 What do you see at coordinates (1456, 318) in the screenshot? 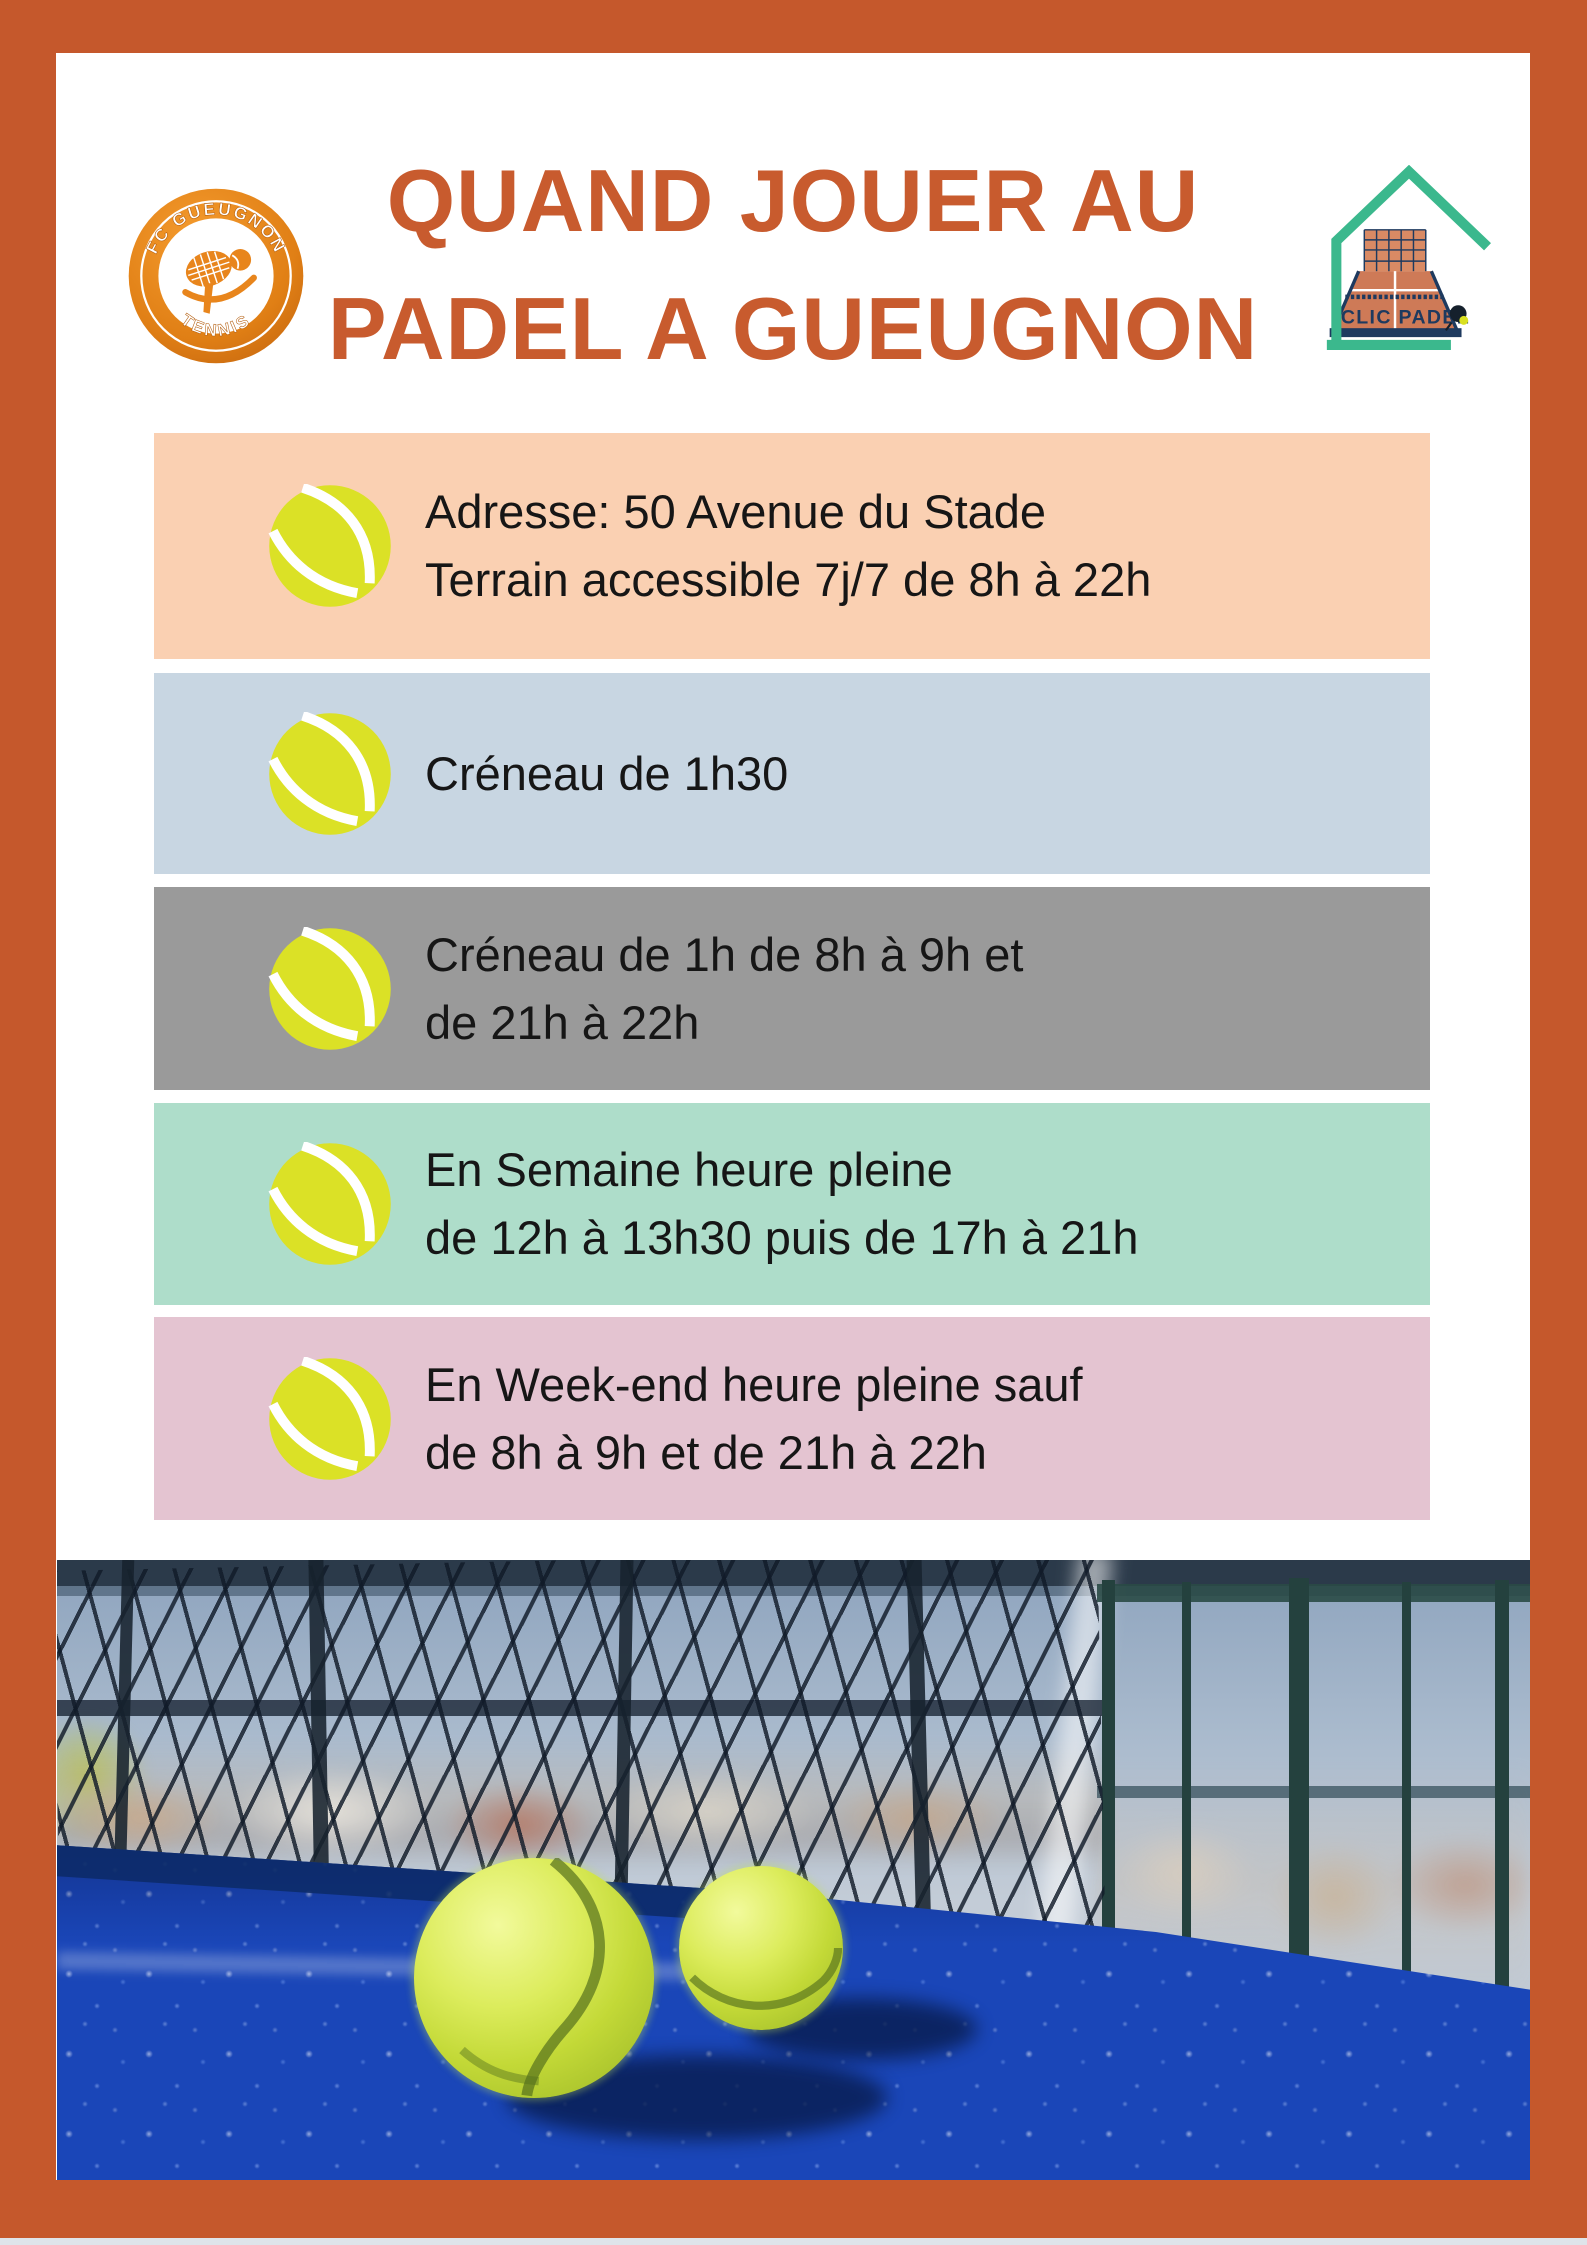
I see `padel-racket-icon` at bounding box center [1456, 318].